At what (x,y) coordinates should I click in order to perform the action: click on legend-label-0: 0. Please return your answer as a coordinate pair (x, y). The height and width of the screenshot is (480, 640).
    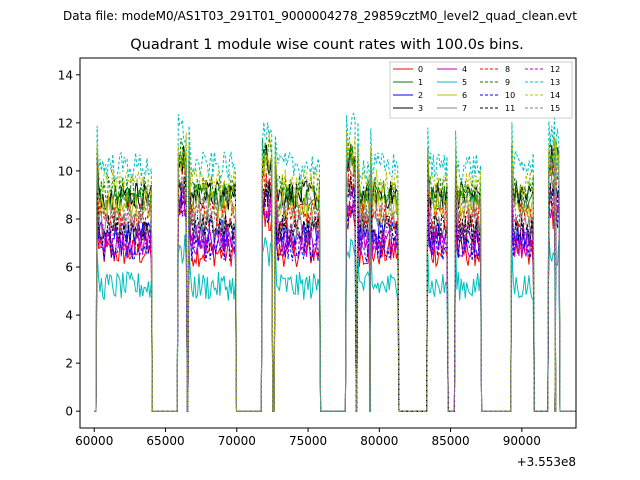
    Looking at the image, I should click on (420, 69).